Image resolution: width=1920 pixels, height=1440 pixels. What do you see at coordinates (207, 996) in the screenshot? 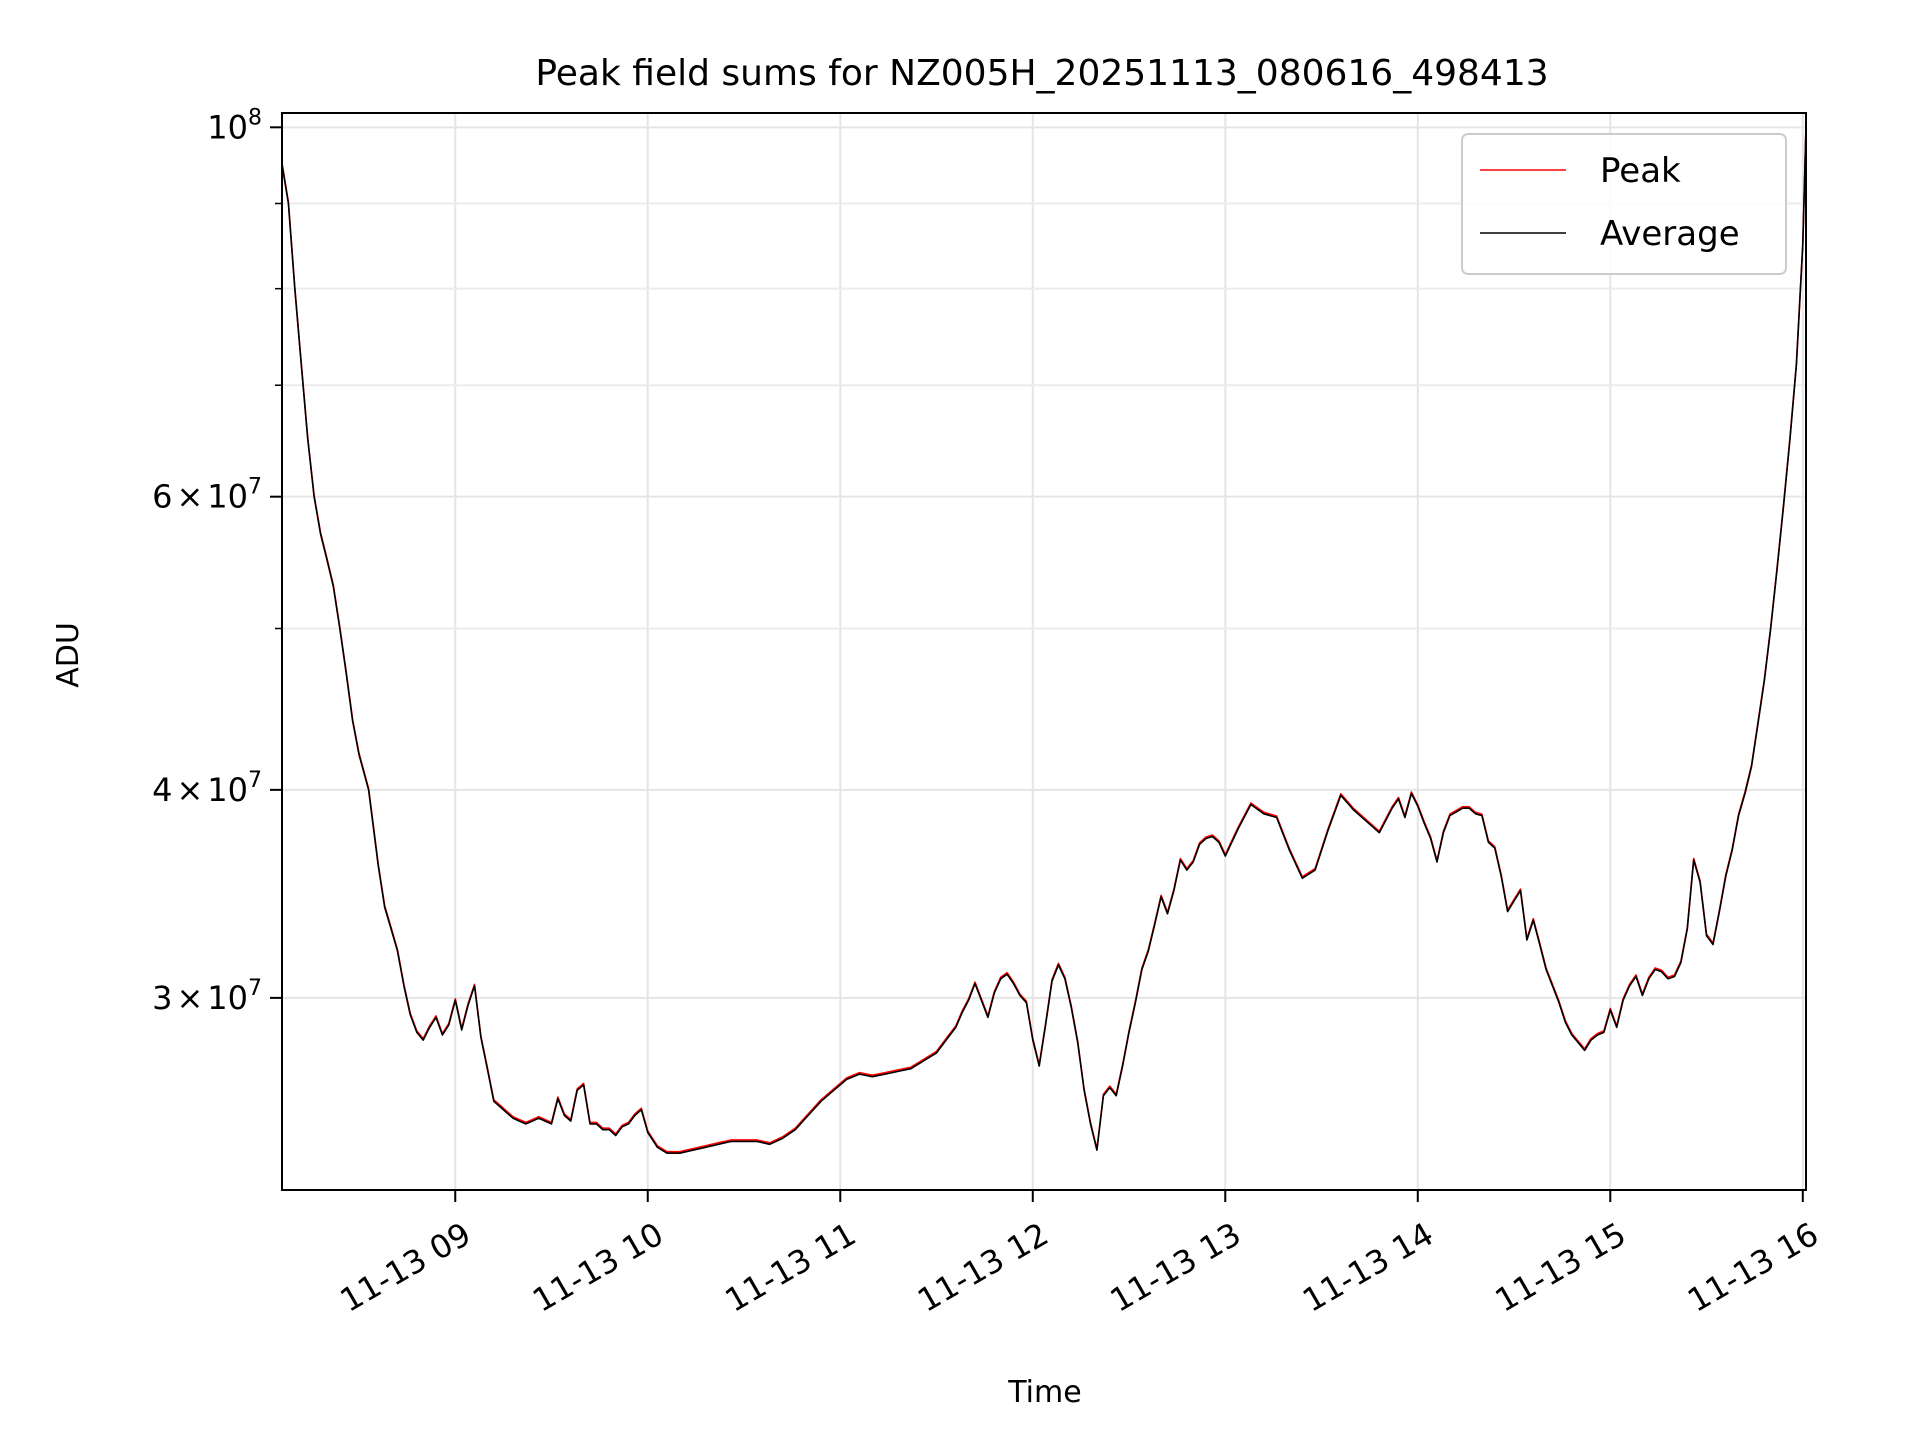
I see `y-tick-label: 3 × 10⁷` at bounding box center [207, 996].